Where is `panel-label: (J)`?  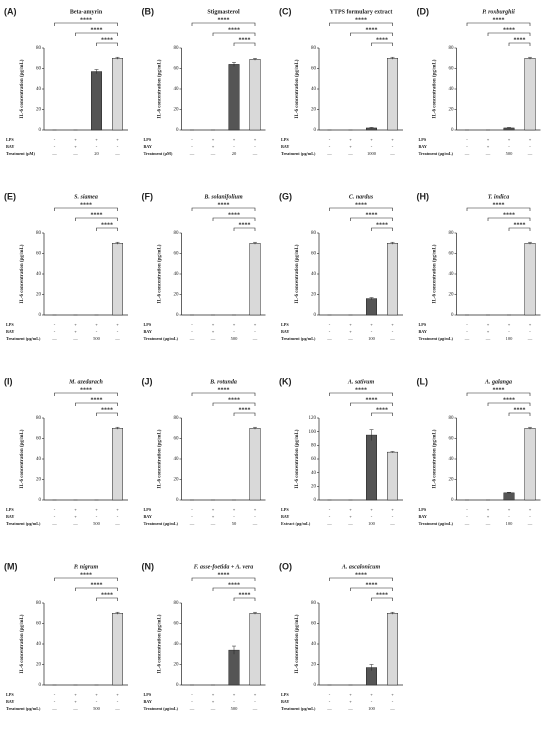 panel-label: (J) is located at coordinates (147, 381).